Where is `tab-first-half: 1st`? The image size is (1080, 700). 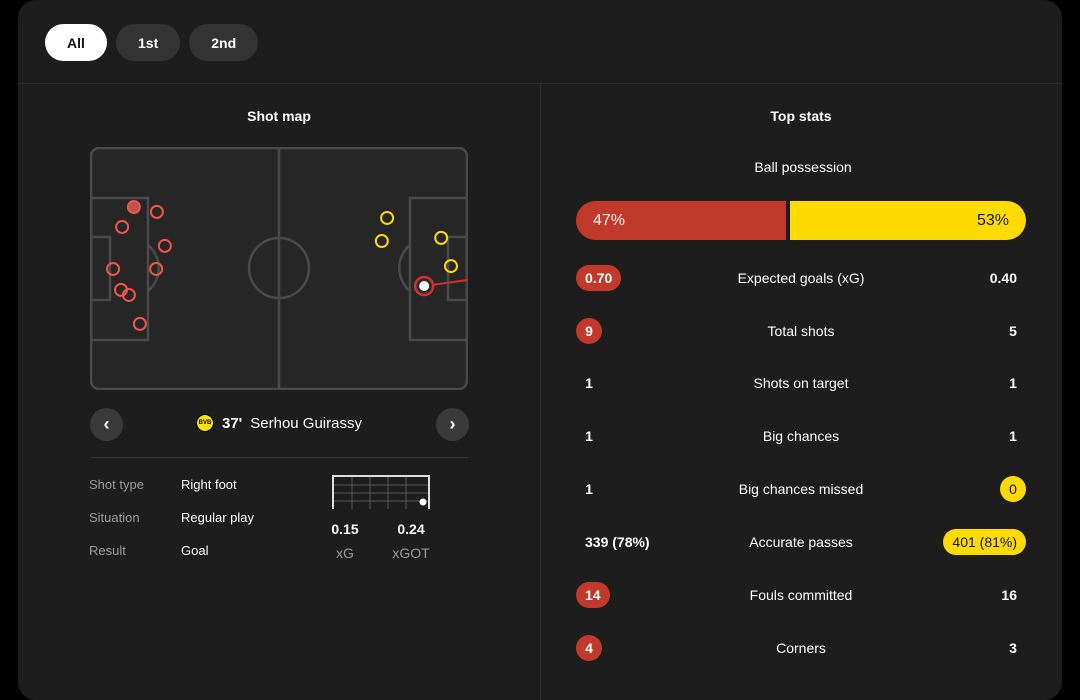
tab-first-half: 1st is located at coordinates (148, 42).